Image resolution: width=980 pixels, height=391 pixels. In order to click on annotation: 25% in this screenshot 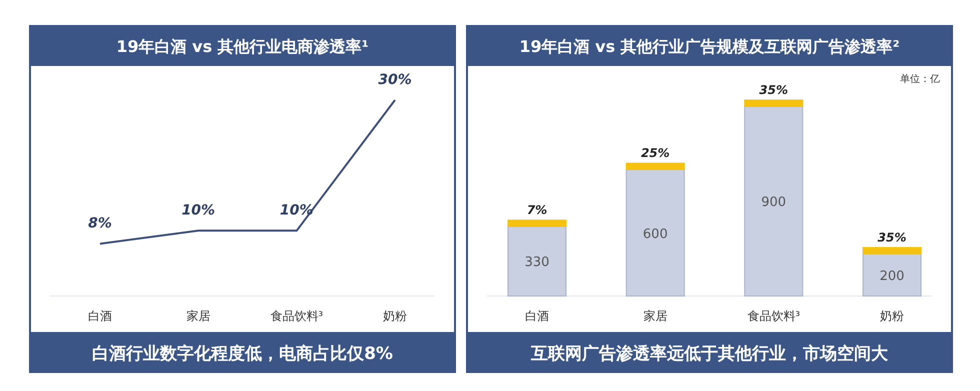, I will do `click(655, 153)`.